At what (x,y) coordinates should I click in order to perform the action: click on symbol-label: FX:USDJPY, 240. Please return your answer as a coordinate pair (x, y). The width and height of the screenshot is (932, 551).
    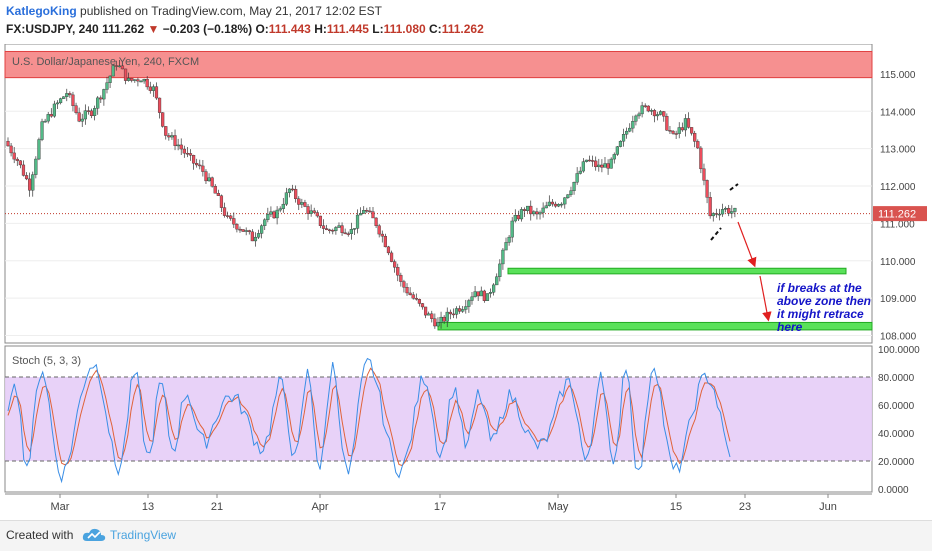
    Looking at the image, I should click on (52, 29).